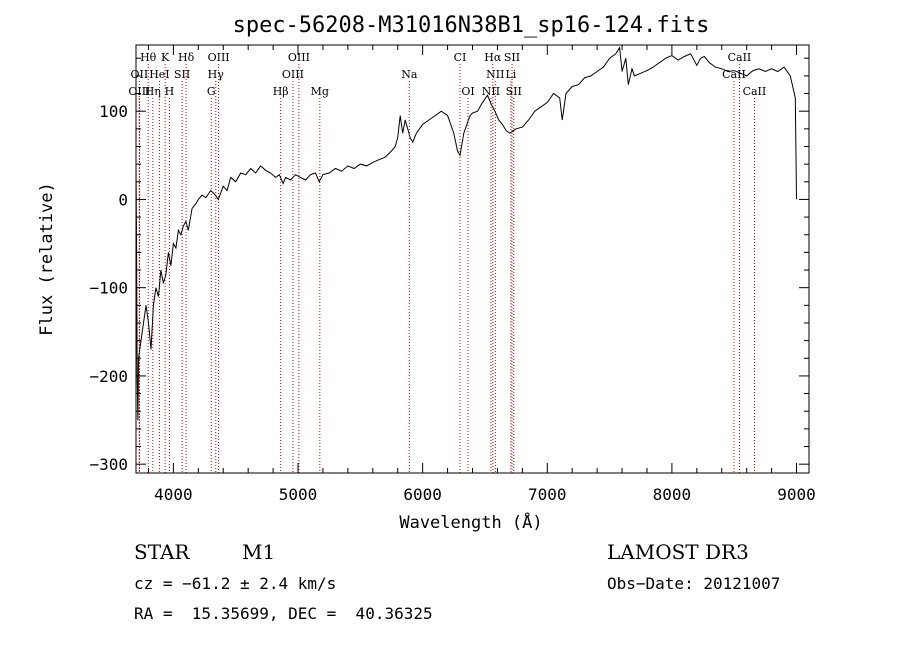 This screenshot has width=900, height=649. I want to click on spectral-line-label: Li, so click(510, 74).